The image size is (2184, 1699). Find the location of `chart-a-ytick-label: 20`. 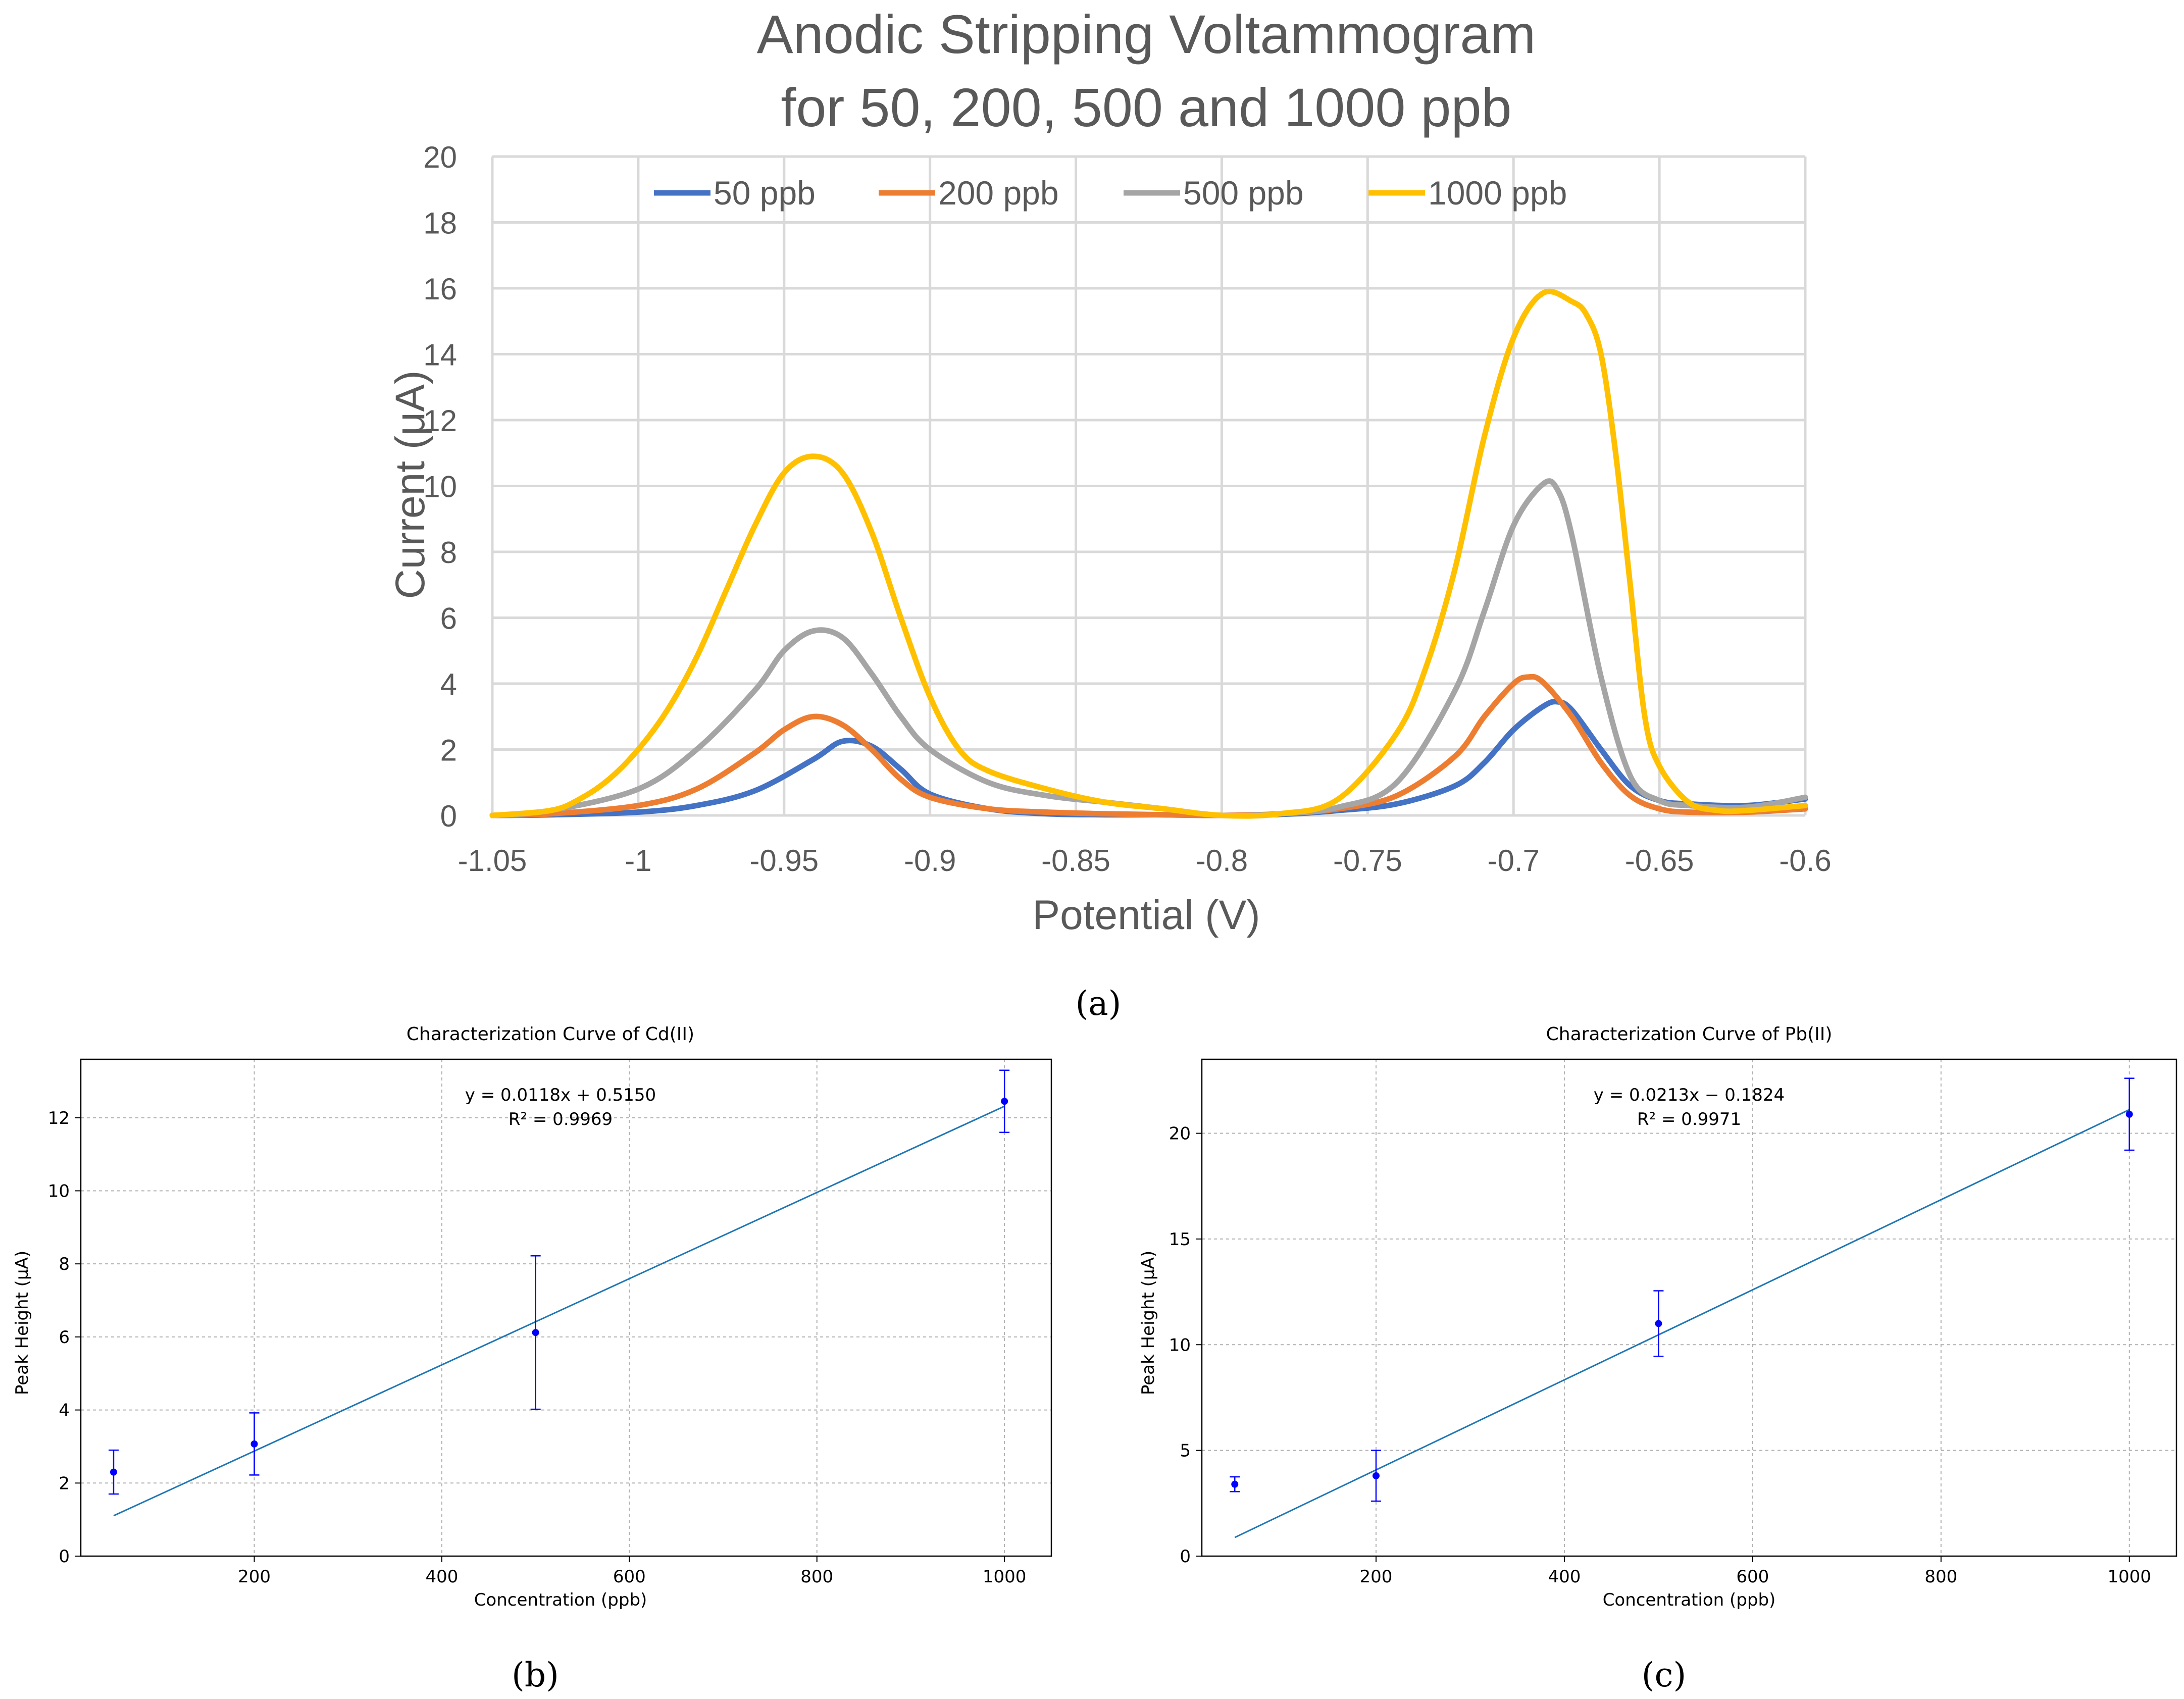

chart-a-ytick-label: 20 is located at coordinates (440, 157).